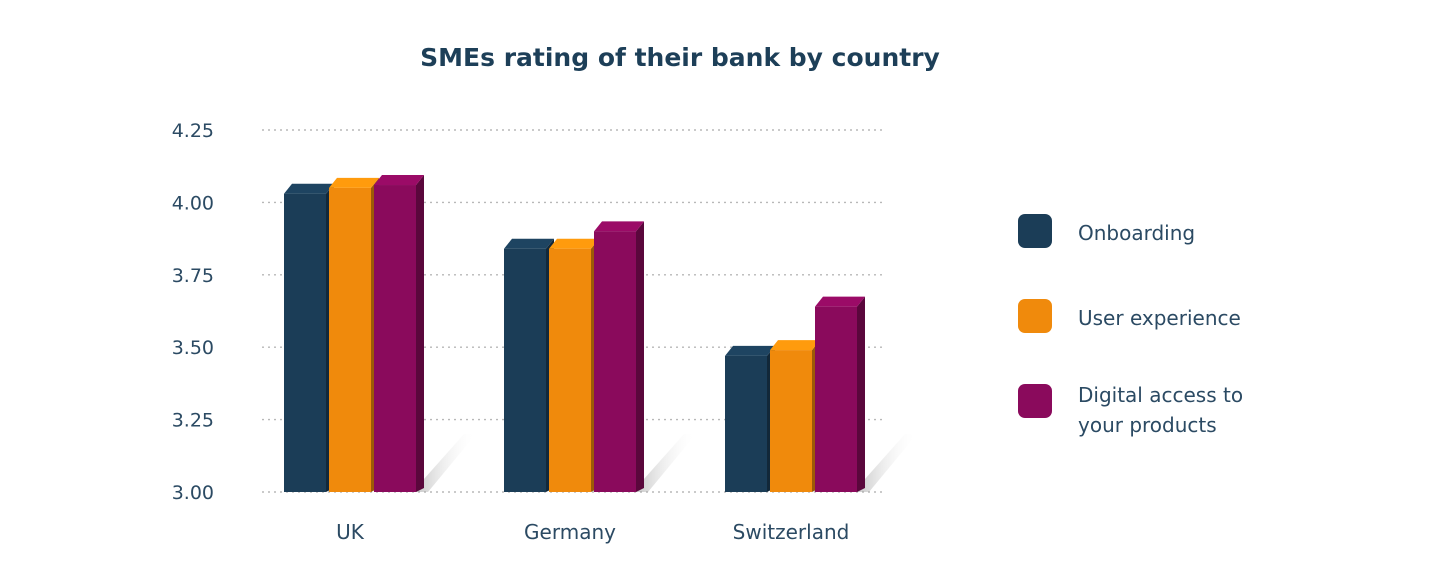  I want to click on bar-uk-user-experience, so click(354, 335).